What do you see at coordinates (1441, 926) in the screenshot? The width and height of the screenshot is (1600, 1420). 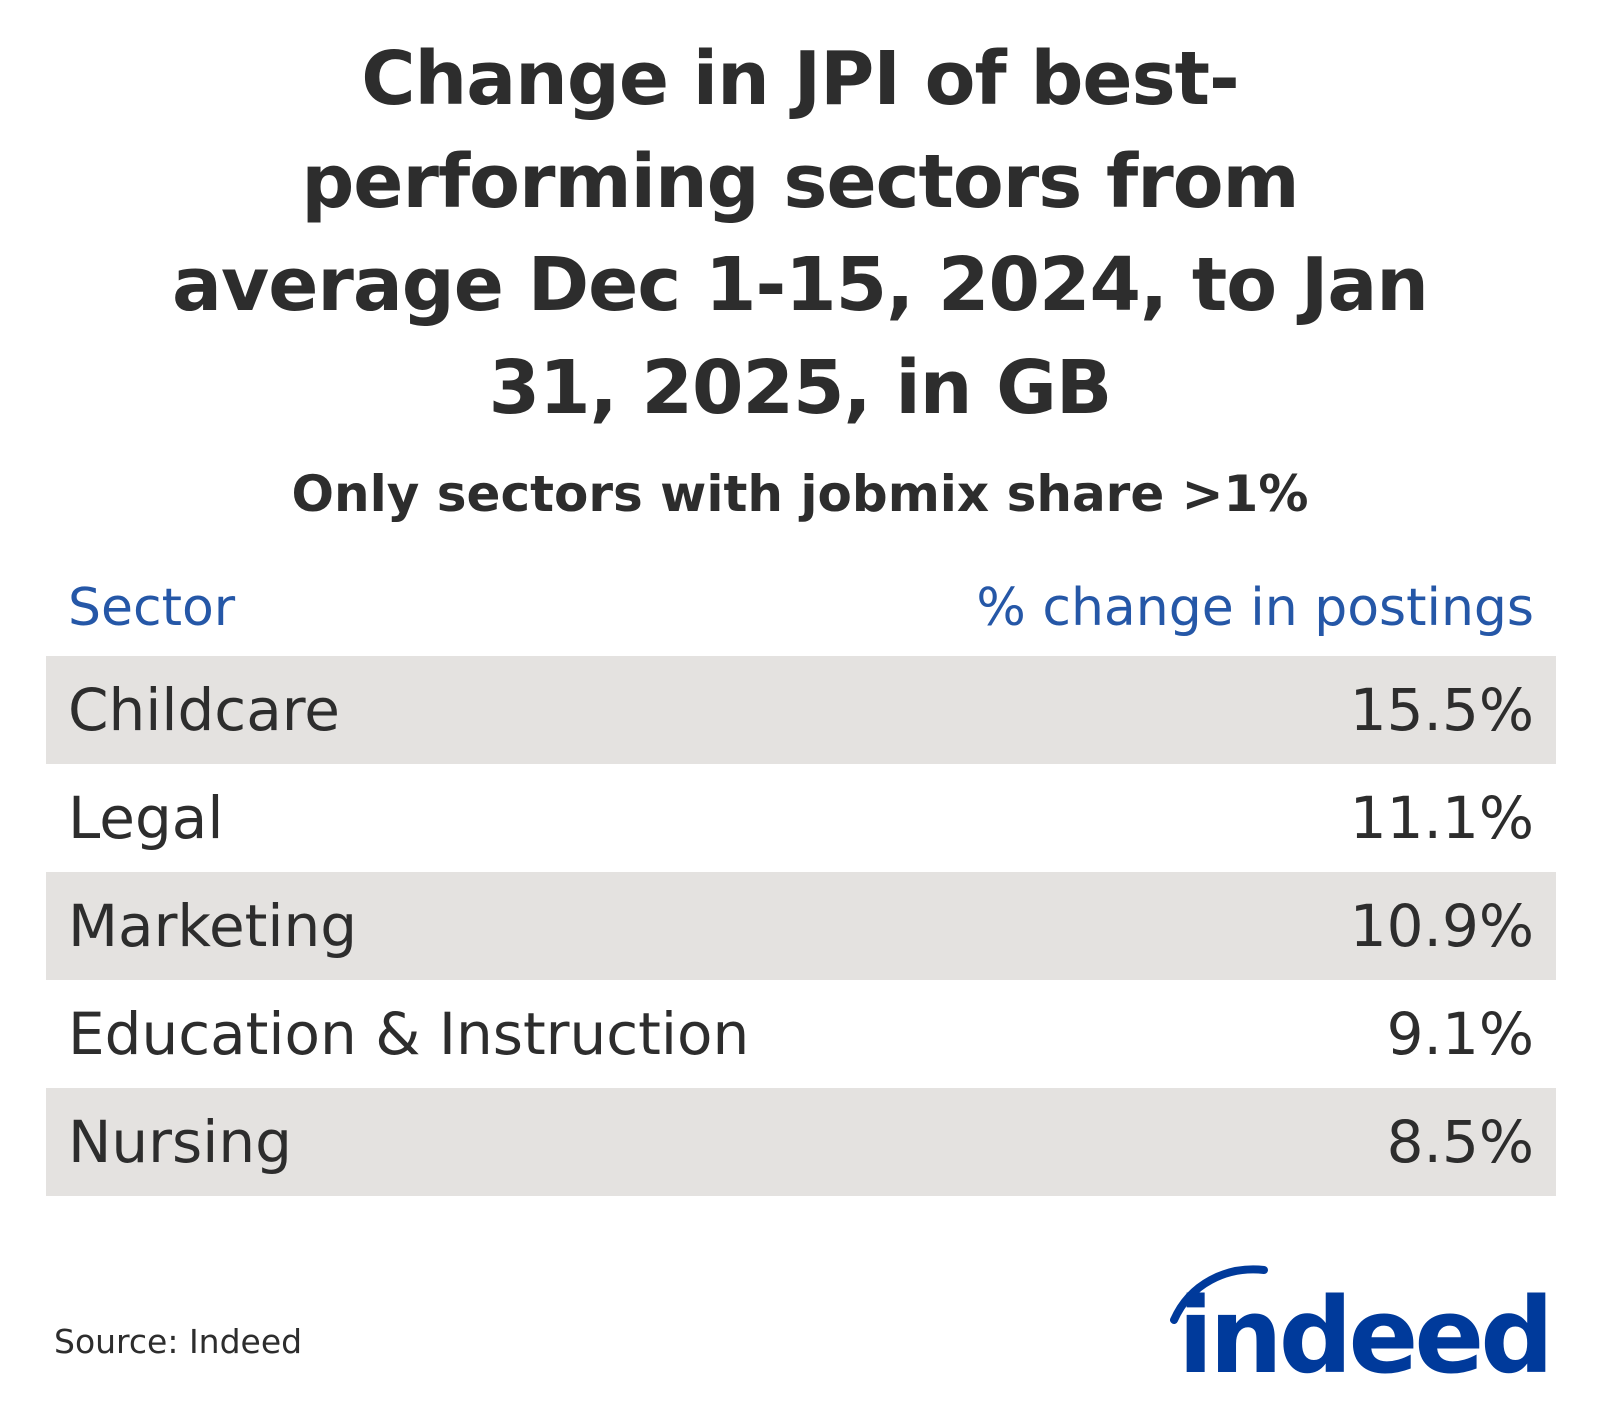 I see `value-cell: 10.9%` at bounding box center [1441, 926].